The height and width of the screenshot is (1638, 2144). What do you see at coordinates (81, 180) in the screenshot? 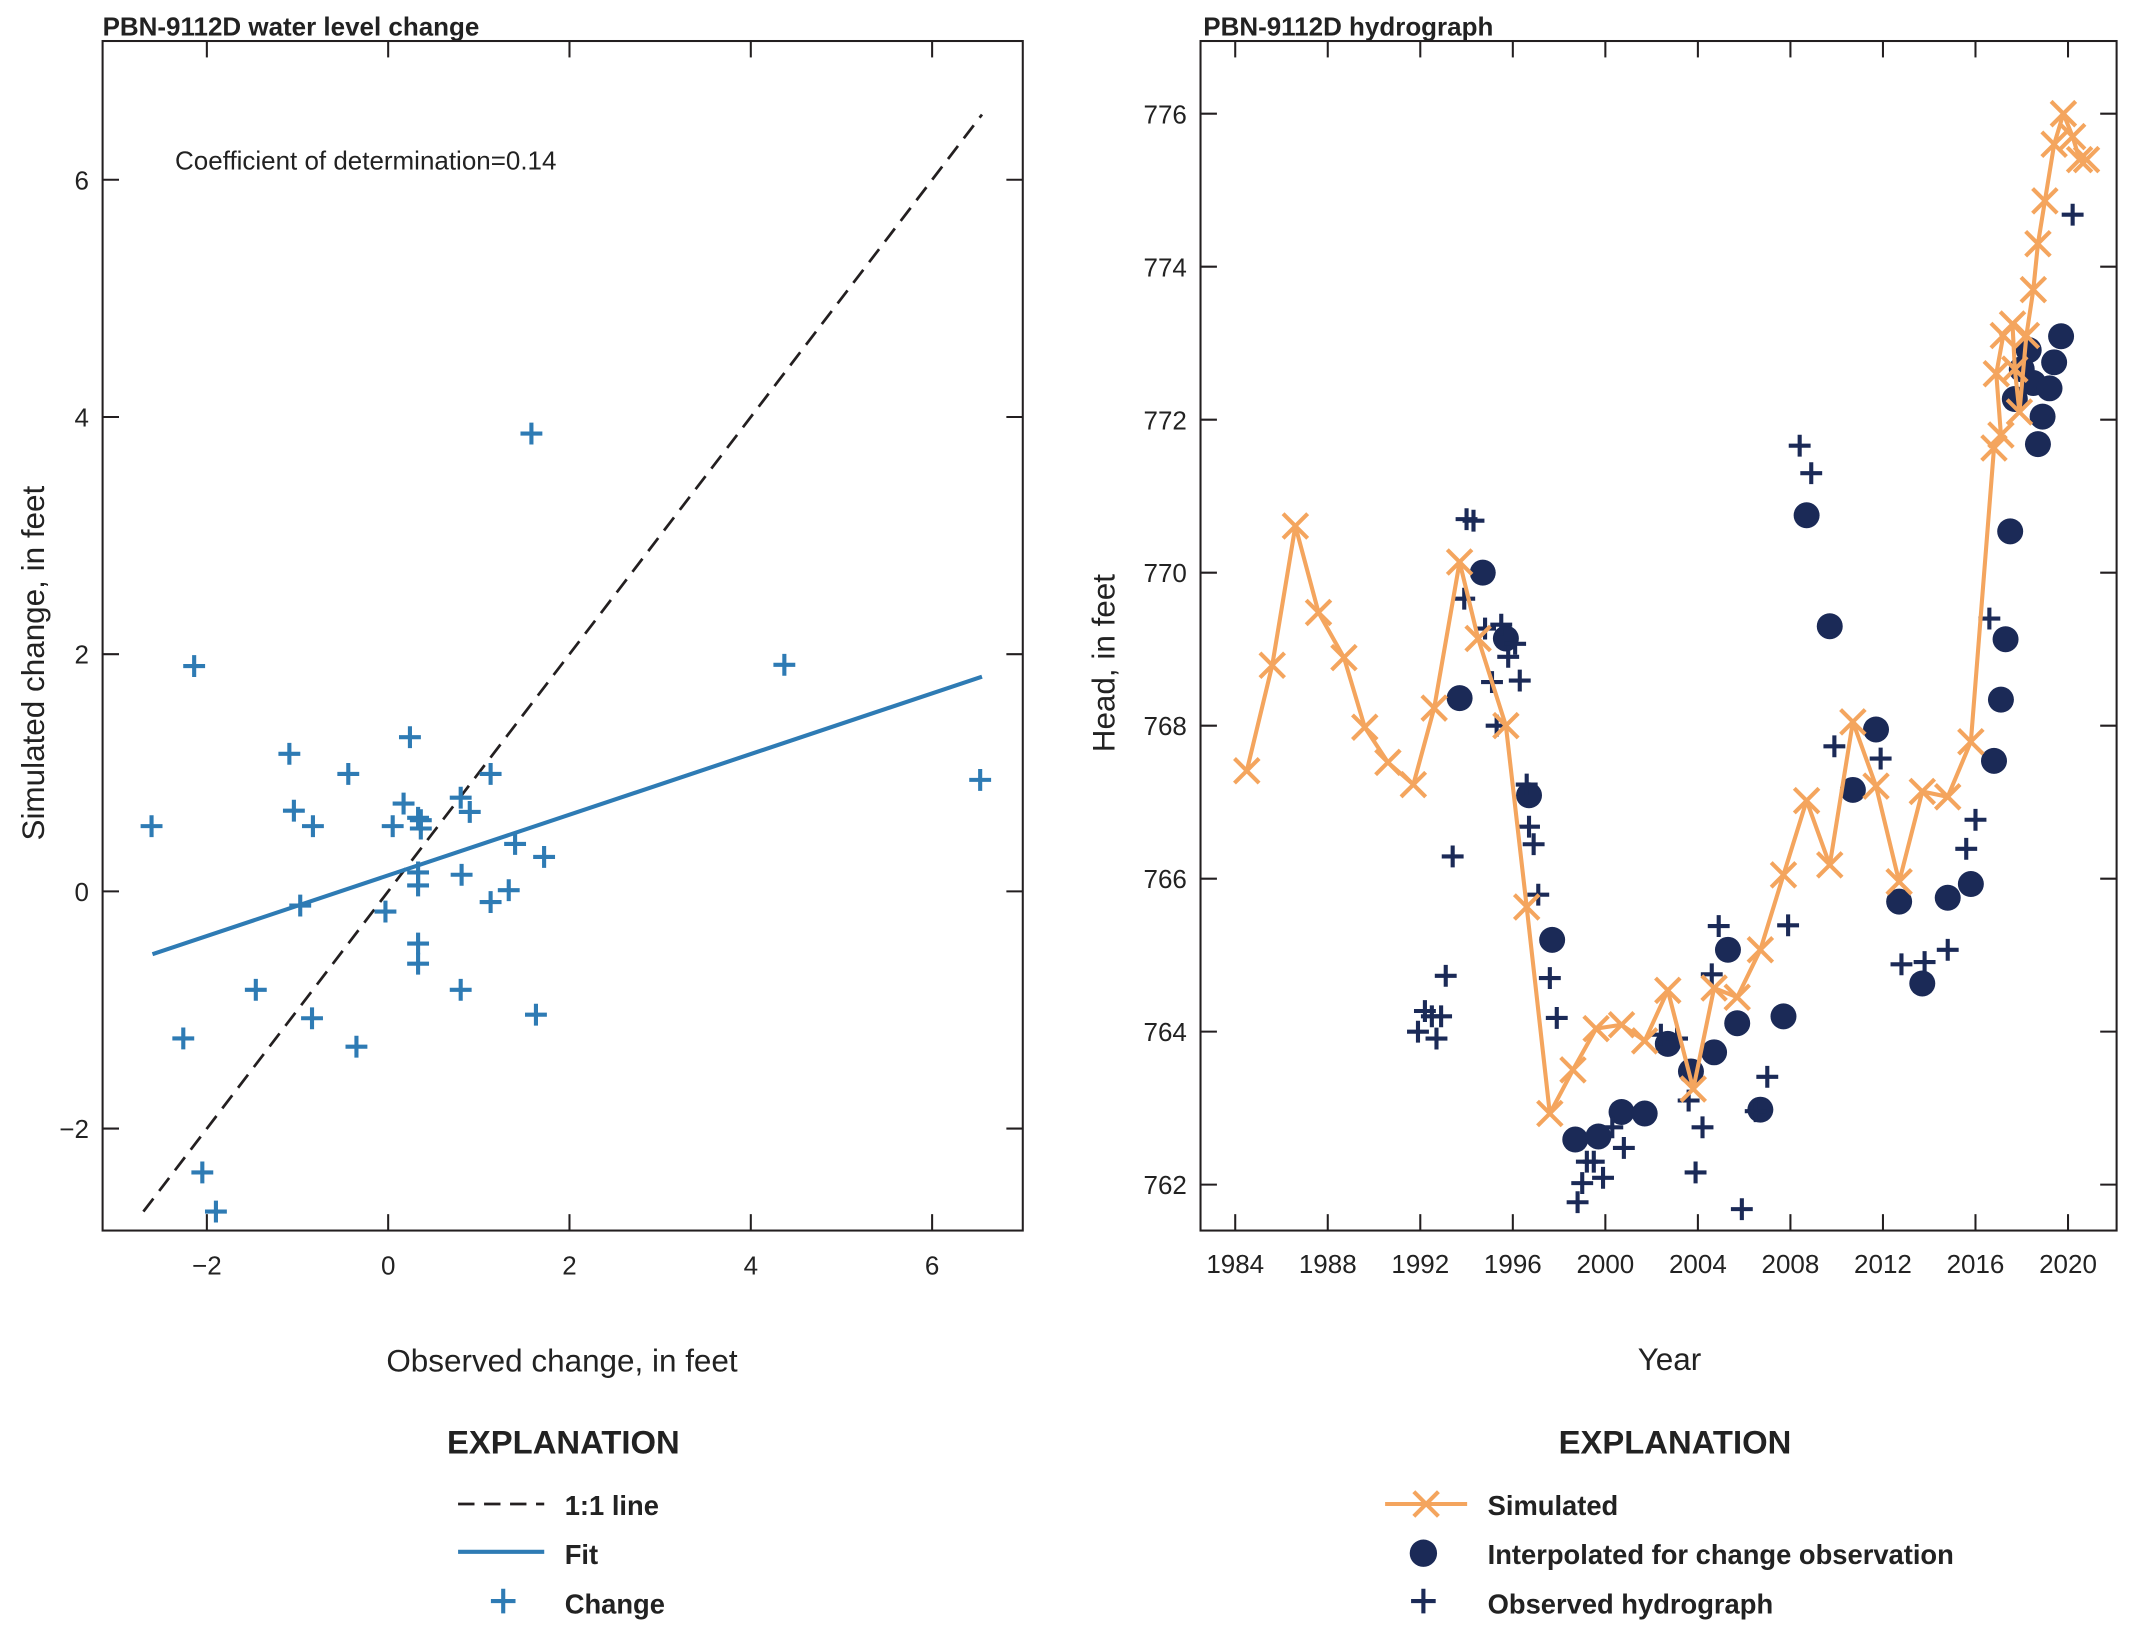
I see `y-tick-label: 6` at bounding box center [81, 180].